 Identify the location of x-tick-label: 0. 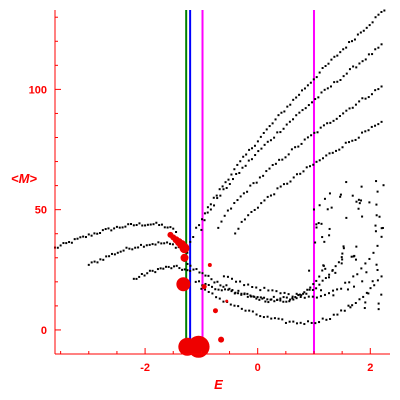
(258, 368).